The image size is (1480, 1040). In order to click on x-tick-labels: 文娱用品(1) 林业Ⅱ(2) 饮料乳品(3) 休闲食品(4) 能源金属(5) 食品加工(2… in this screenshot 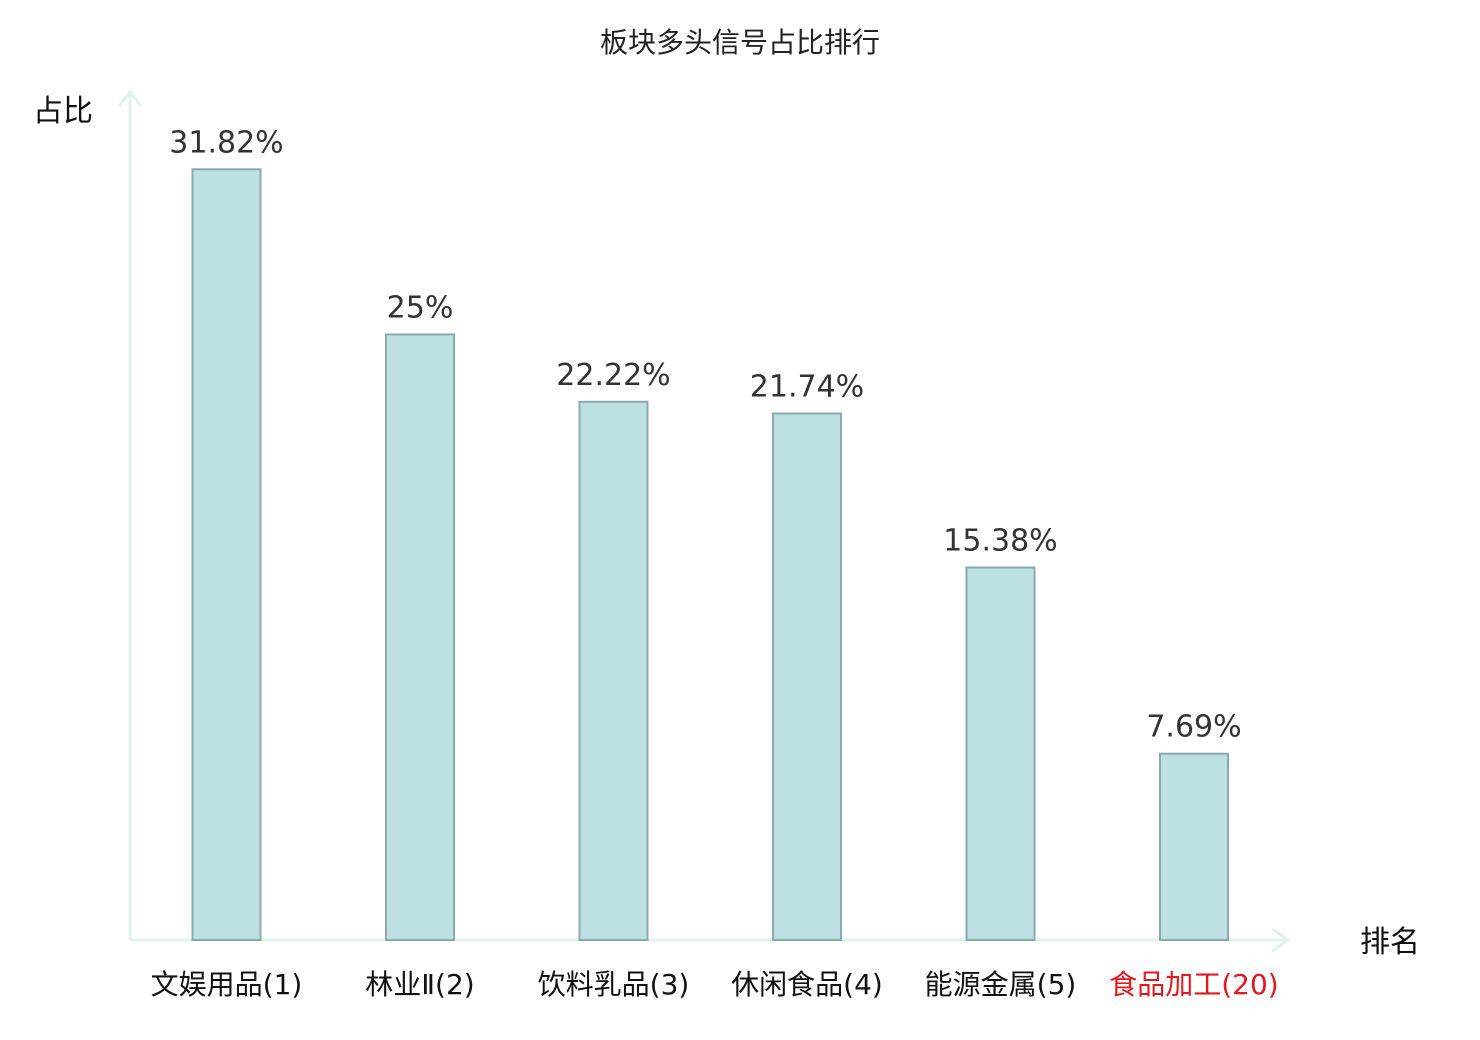, I will do `click(715, 984)`.